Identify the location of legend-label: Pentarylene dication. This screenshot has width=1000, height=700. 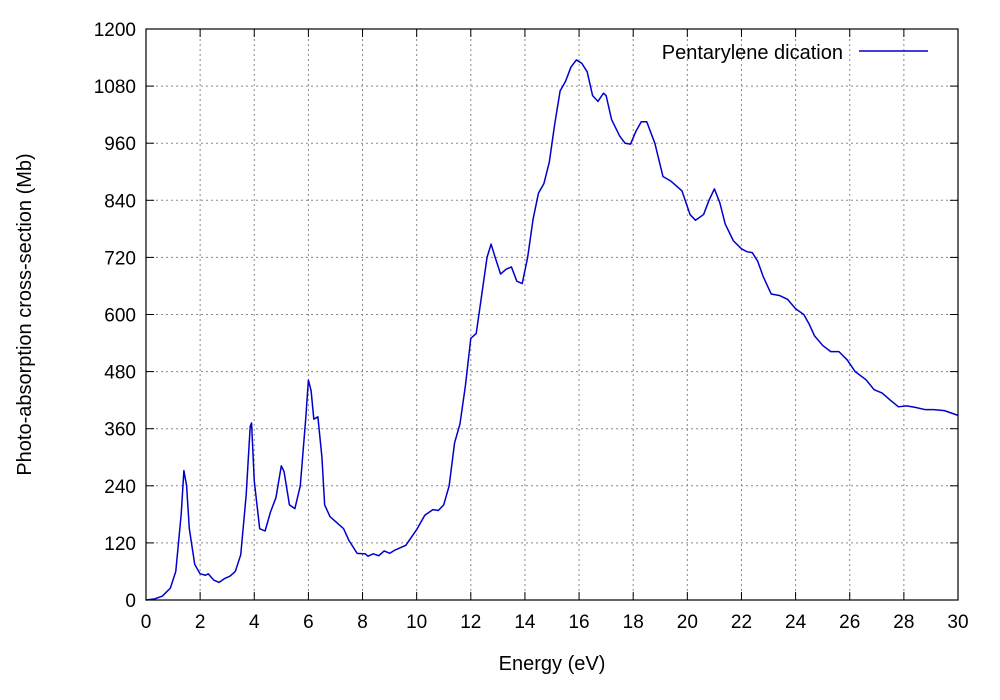
(752, 53).